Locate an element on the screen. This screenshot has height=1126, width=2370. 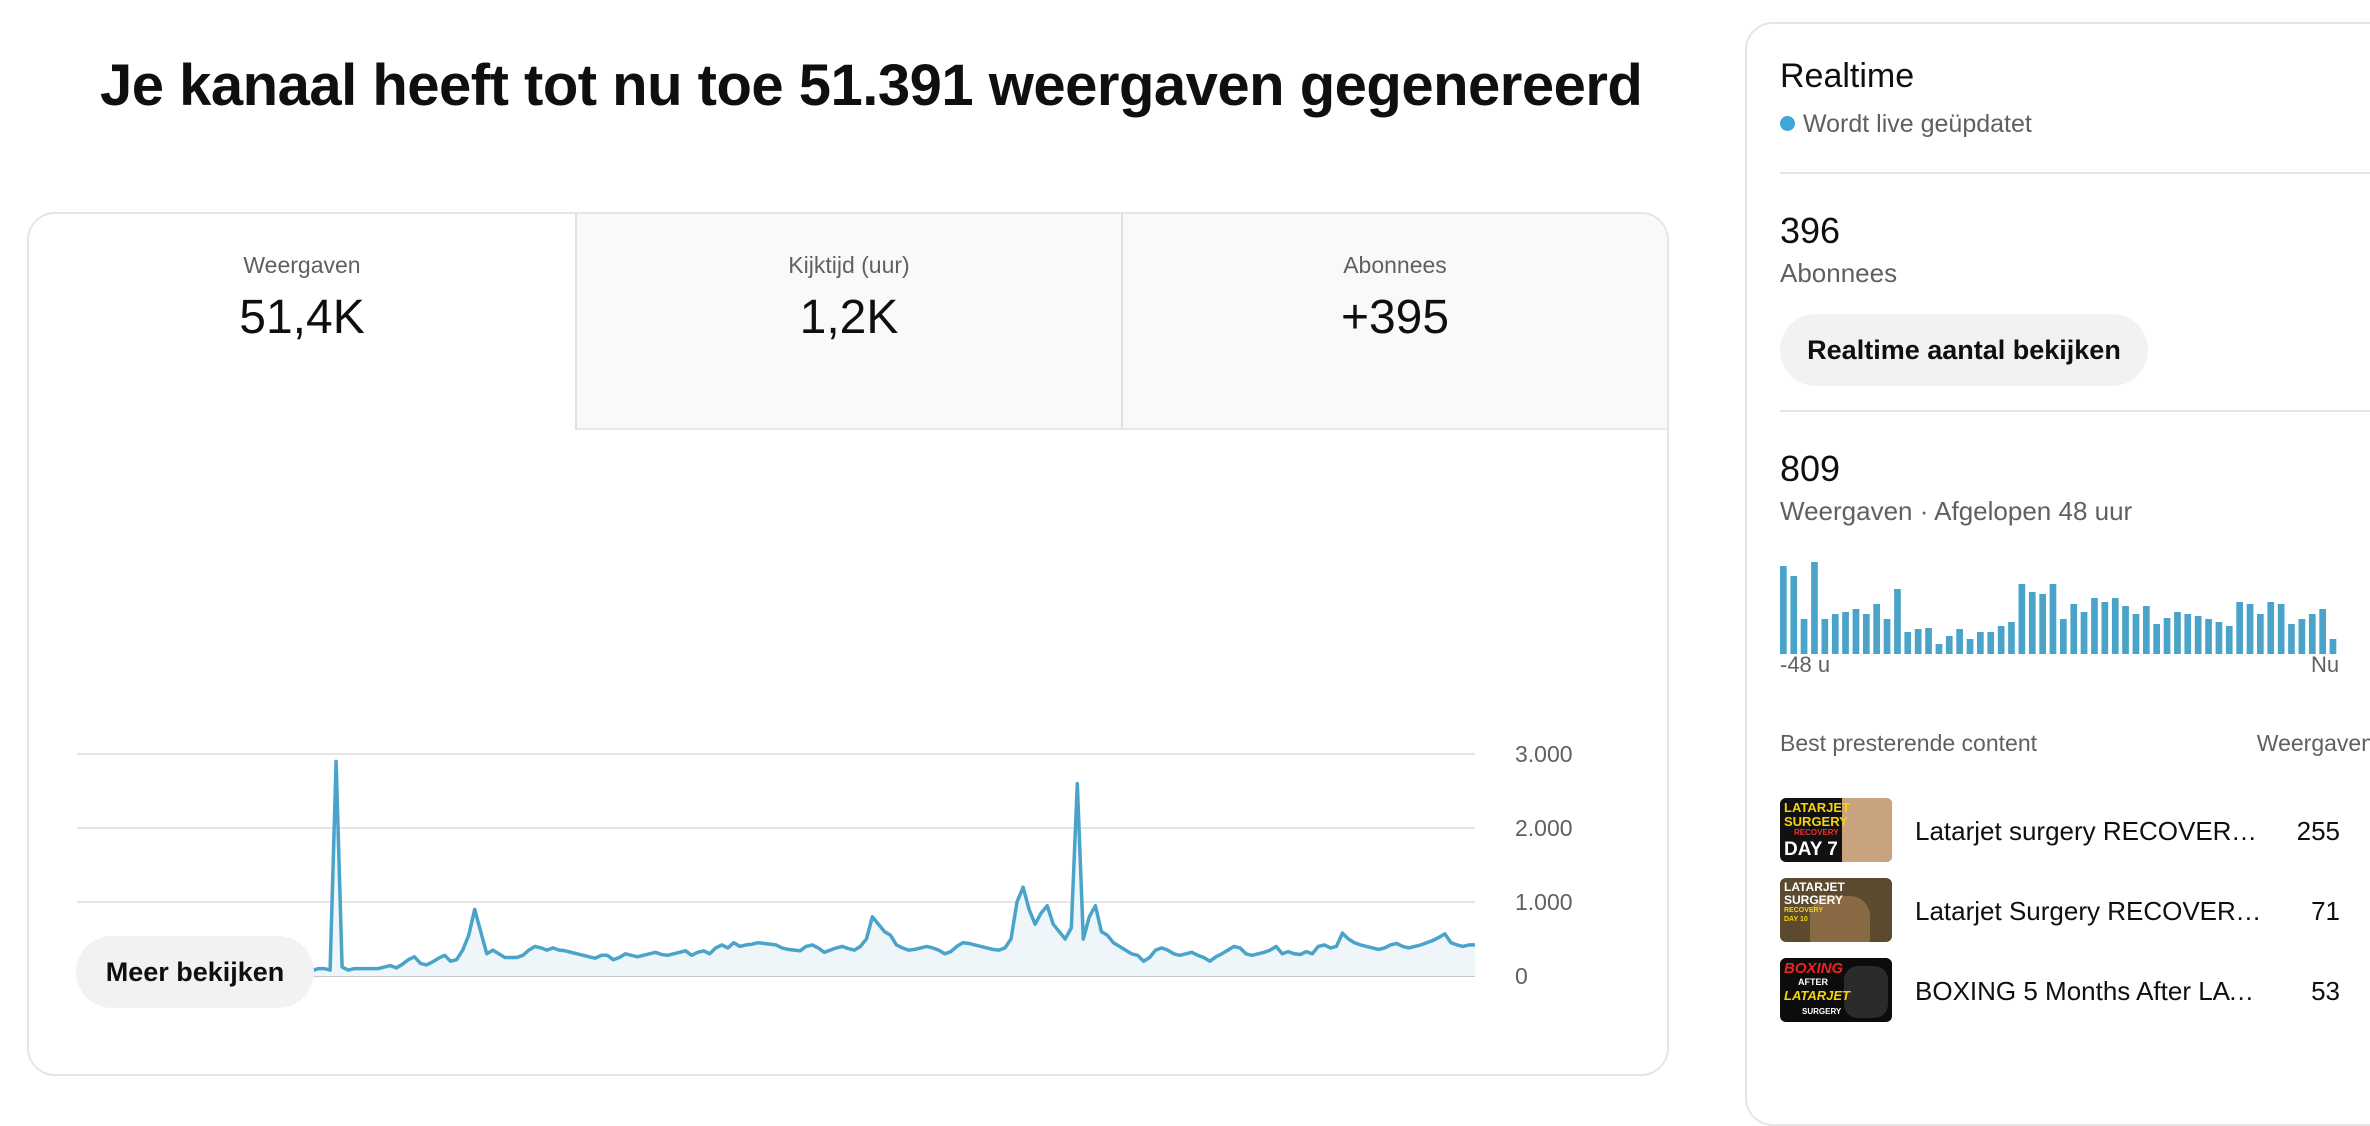
tab-views: Weergaven 51,4K is located at coordinates (302, 322).